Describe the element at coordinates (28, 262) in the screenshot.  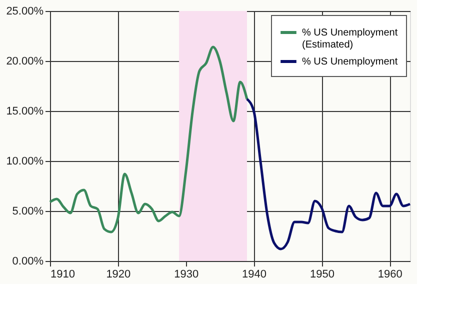
I see `y-tick-label: 0.00%` at that location.